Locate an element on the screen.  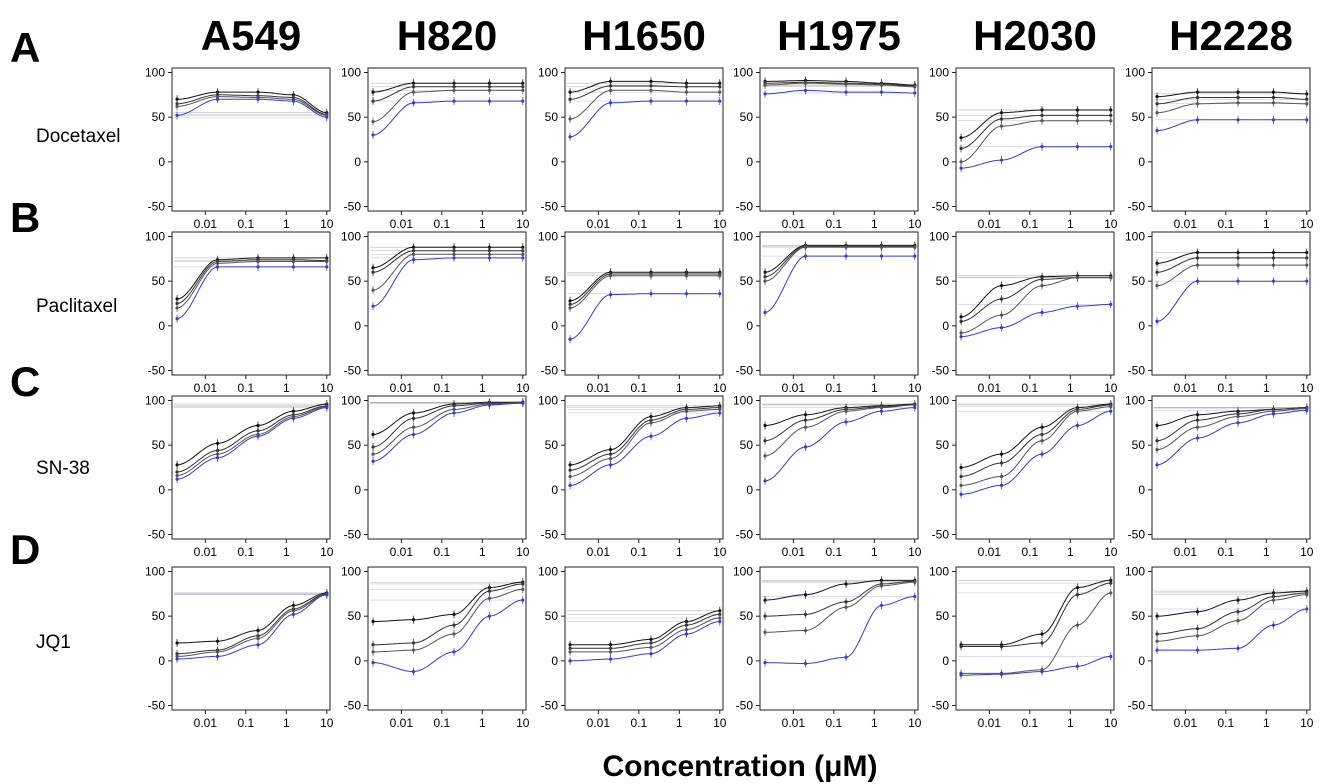
panel-c-h2030: 100 50 0 -50 0.01 0.1 1 10 is located at coordinates (1023, 476).